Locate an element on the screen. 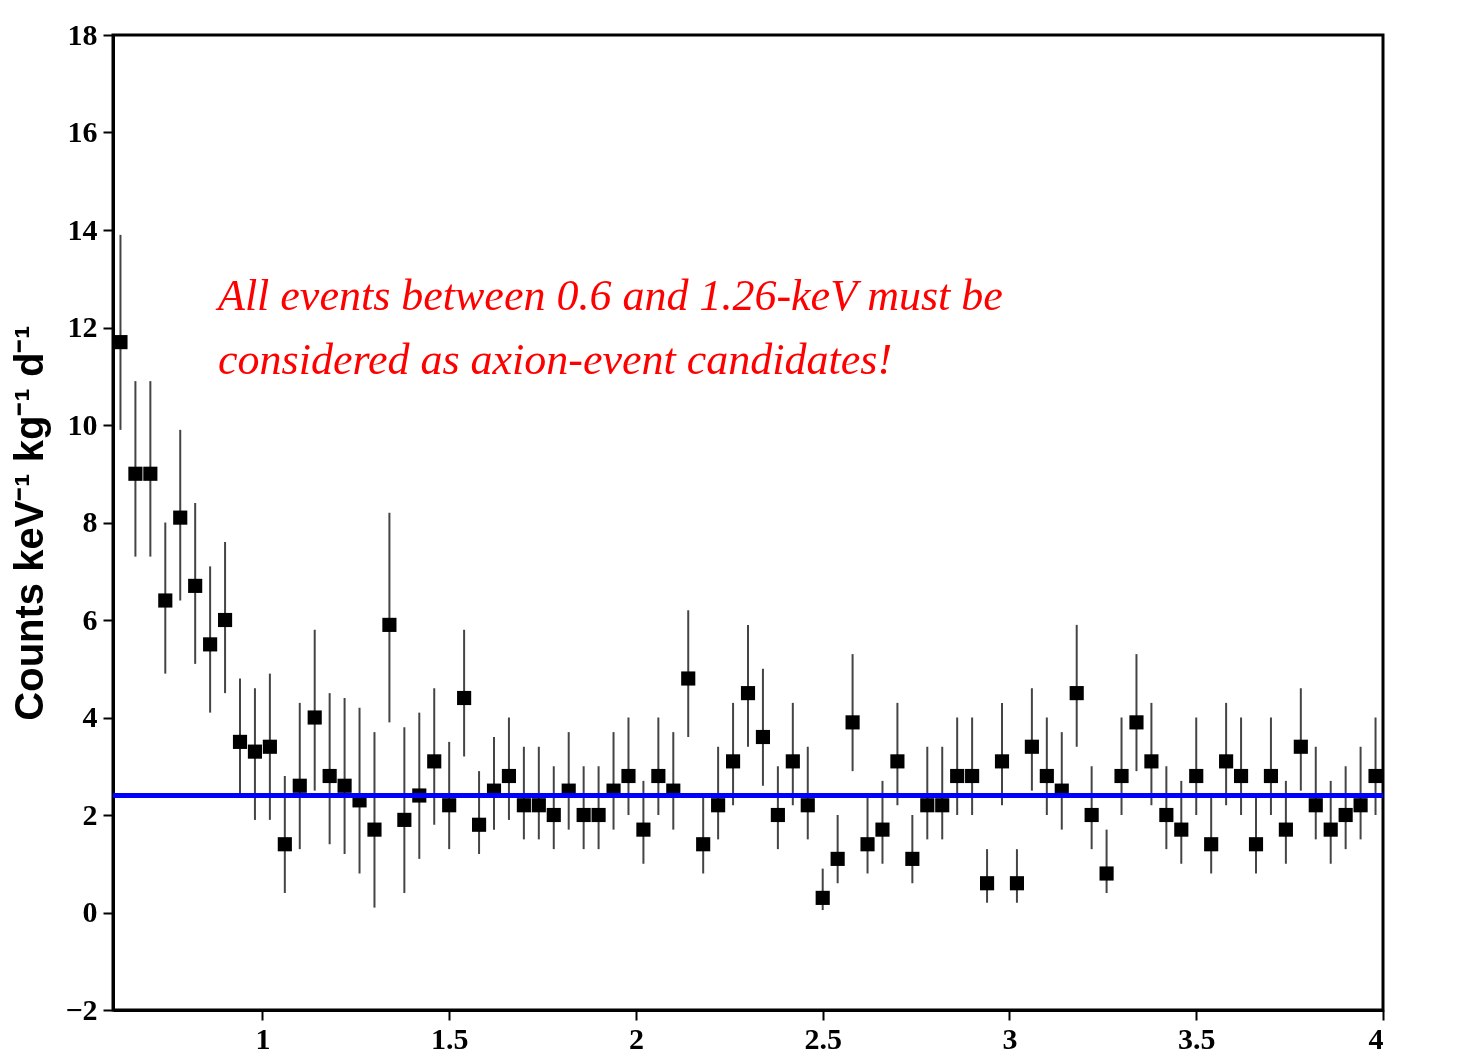 The width and height of the screenshot is (1468, 1062). y-tick-label: 0 is located at coordinates (90, 911).